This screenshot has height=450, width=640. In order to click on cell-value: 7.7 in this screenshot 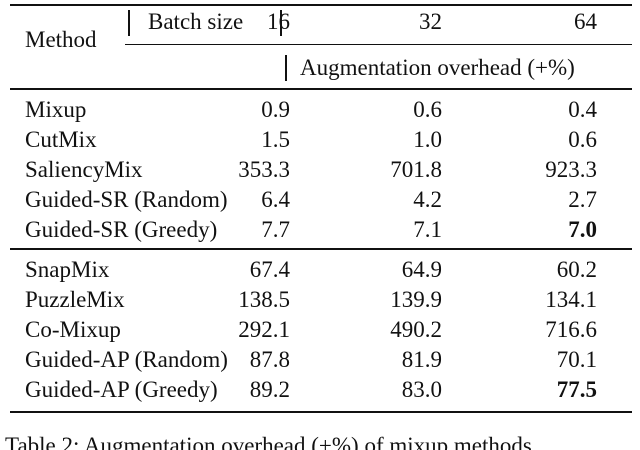, I will do `click(275, 229)`.